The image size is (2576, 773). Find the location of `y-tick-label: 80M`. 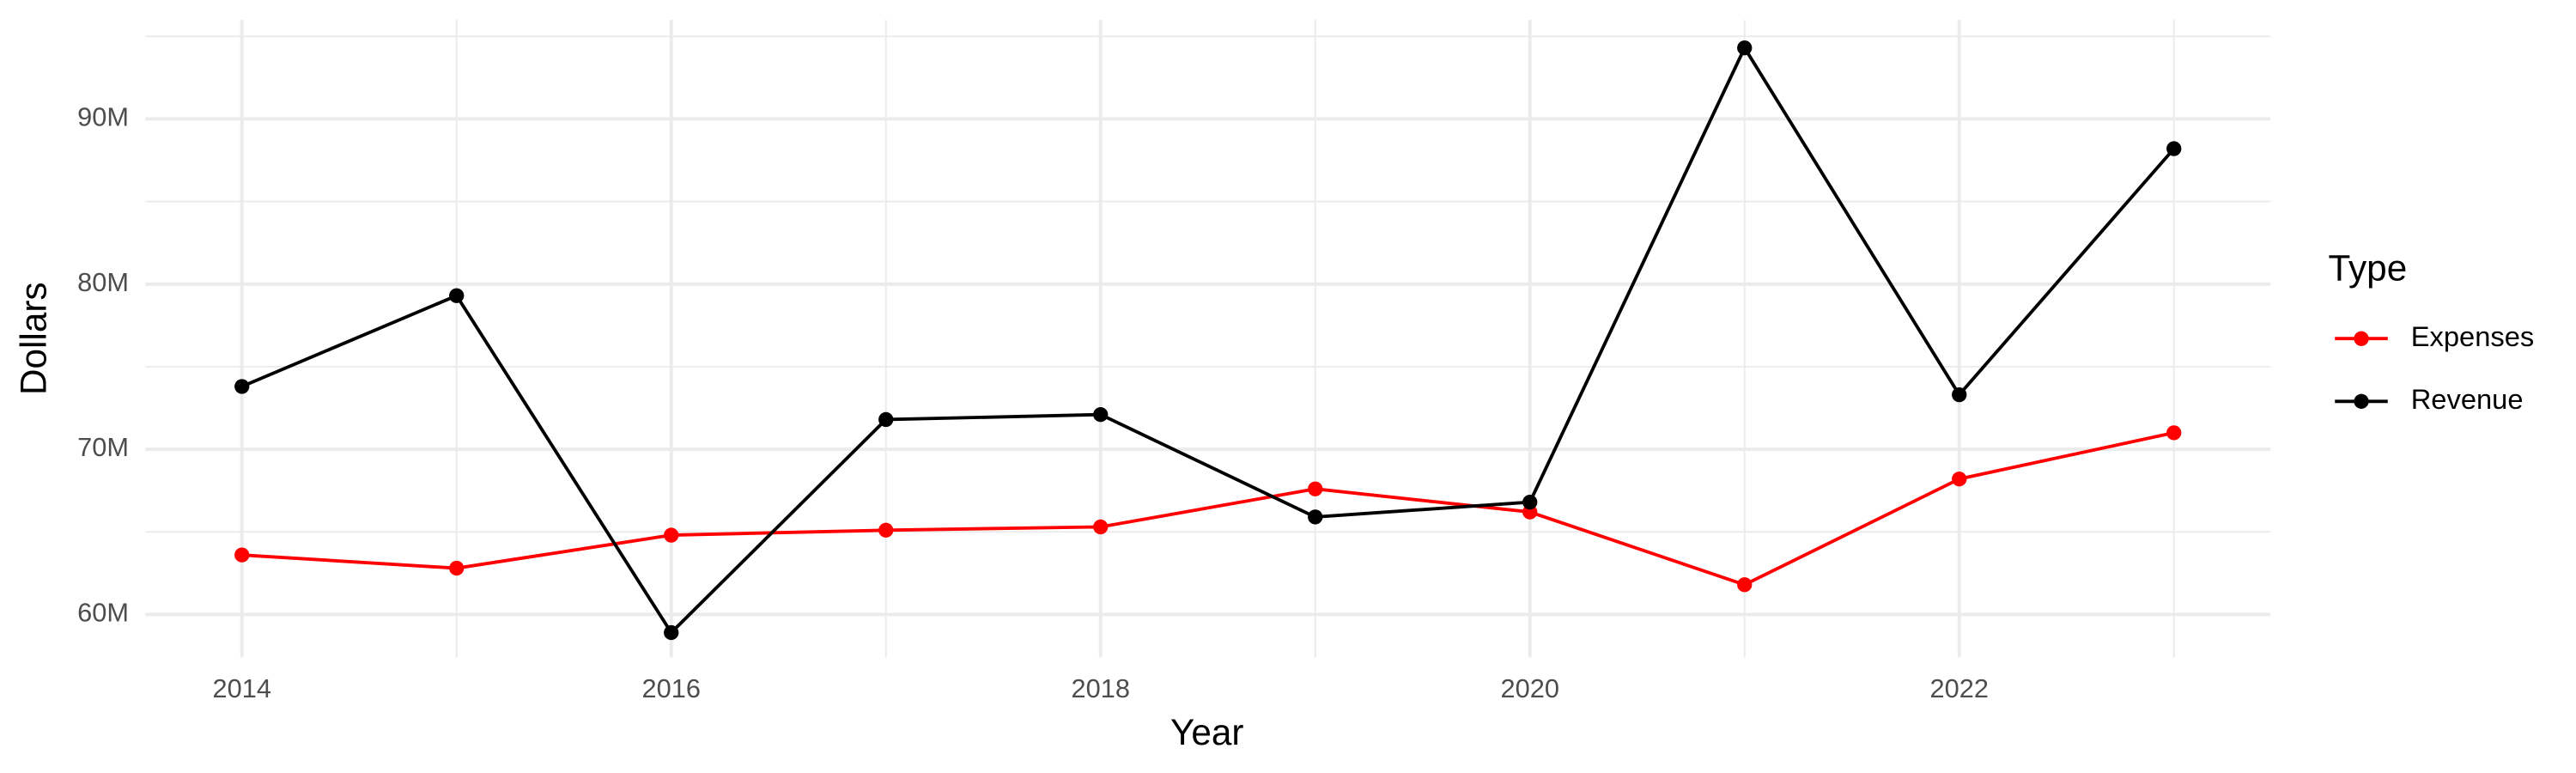

y-tick-label: 80M is located at coordinates (103, 282).